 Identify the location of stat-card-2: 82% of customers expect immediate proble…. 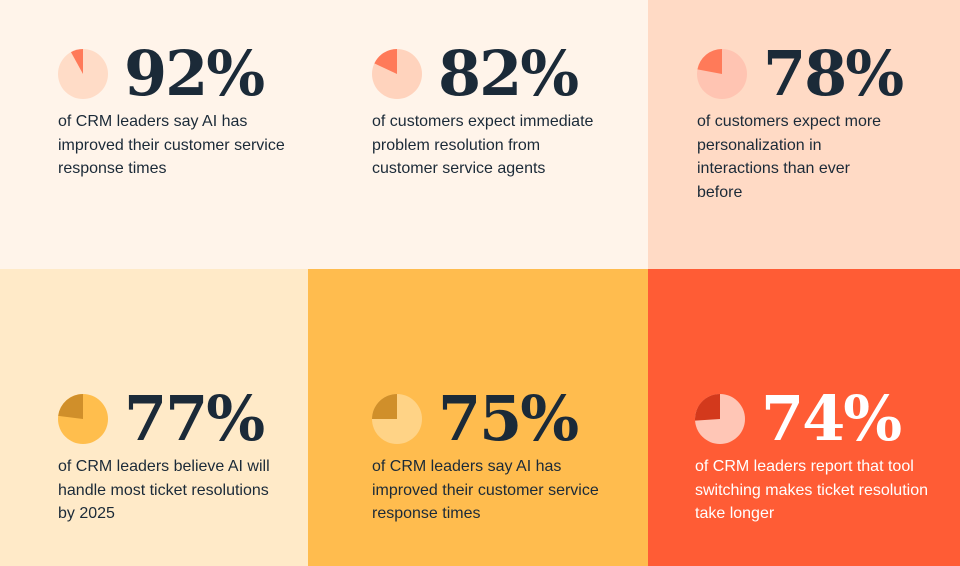
(487, 109).